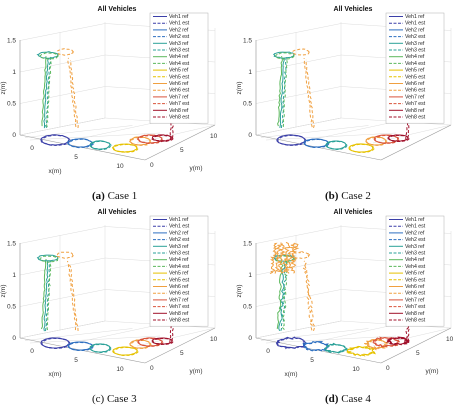 The height and width of the screenshot is (411, 474). I want to click on trajectory-veh2-est, so click(317, 143).